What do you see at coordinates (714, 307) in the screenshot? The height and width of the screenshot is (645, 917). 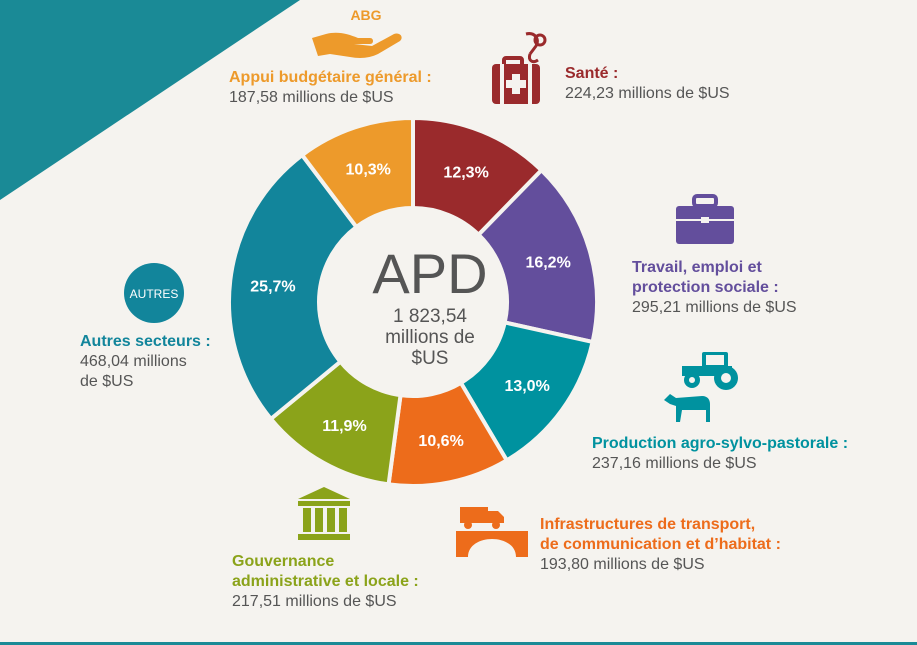 I see `label-travail-value: 295,21 millions de $US` at bounding box center [714, 307].